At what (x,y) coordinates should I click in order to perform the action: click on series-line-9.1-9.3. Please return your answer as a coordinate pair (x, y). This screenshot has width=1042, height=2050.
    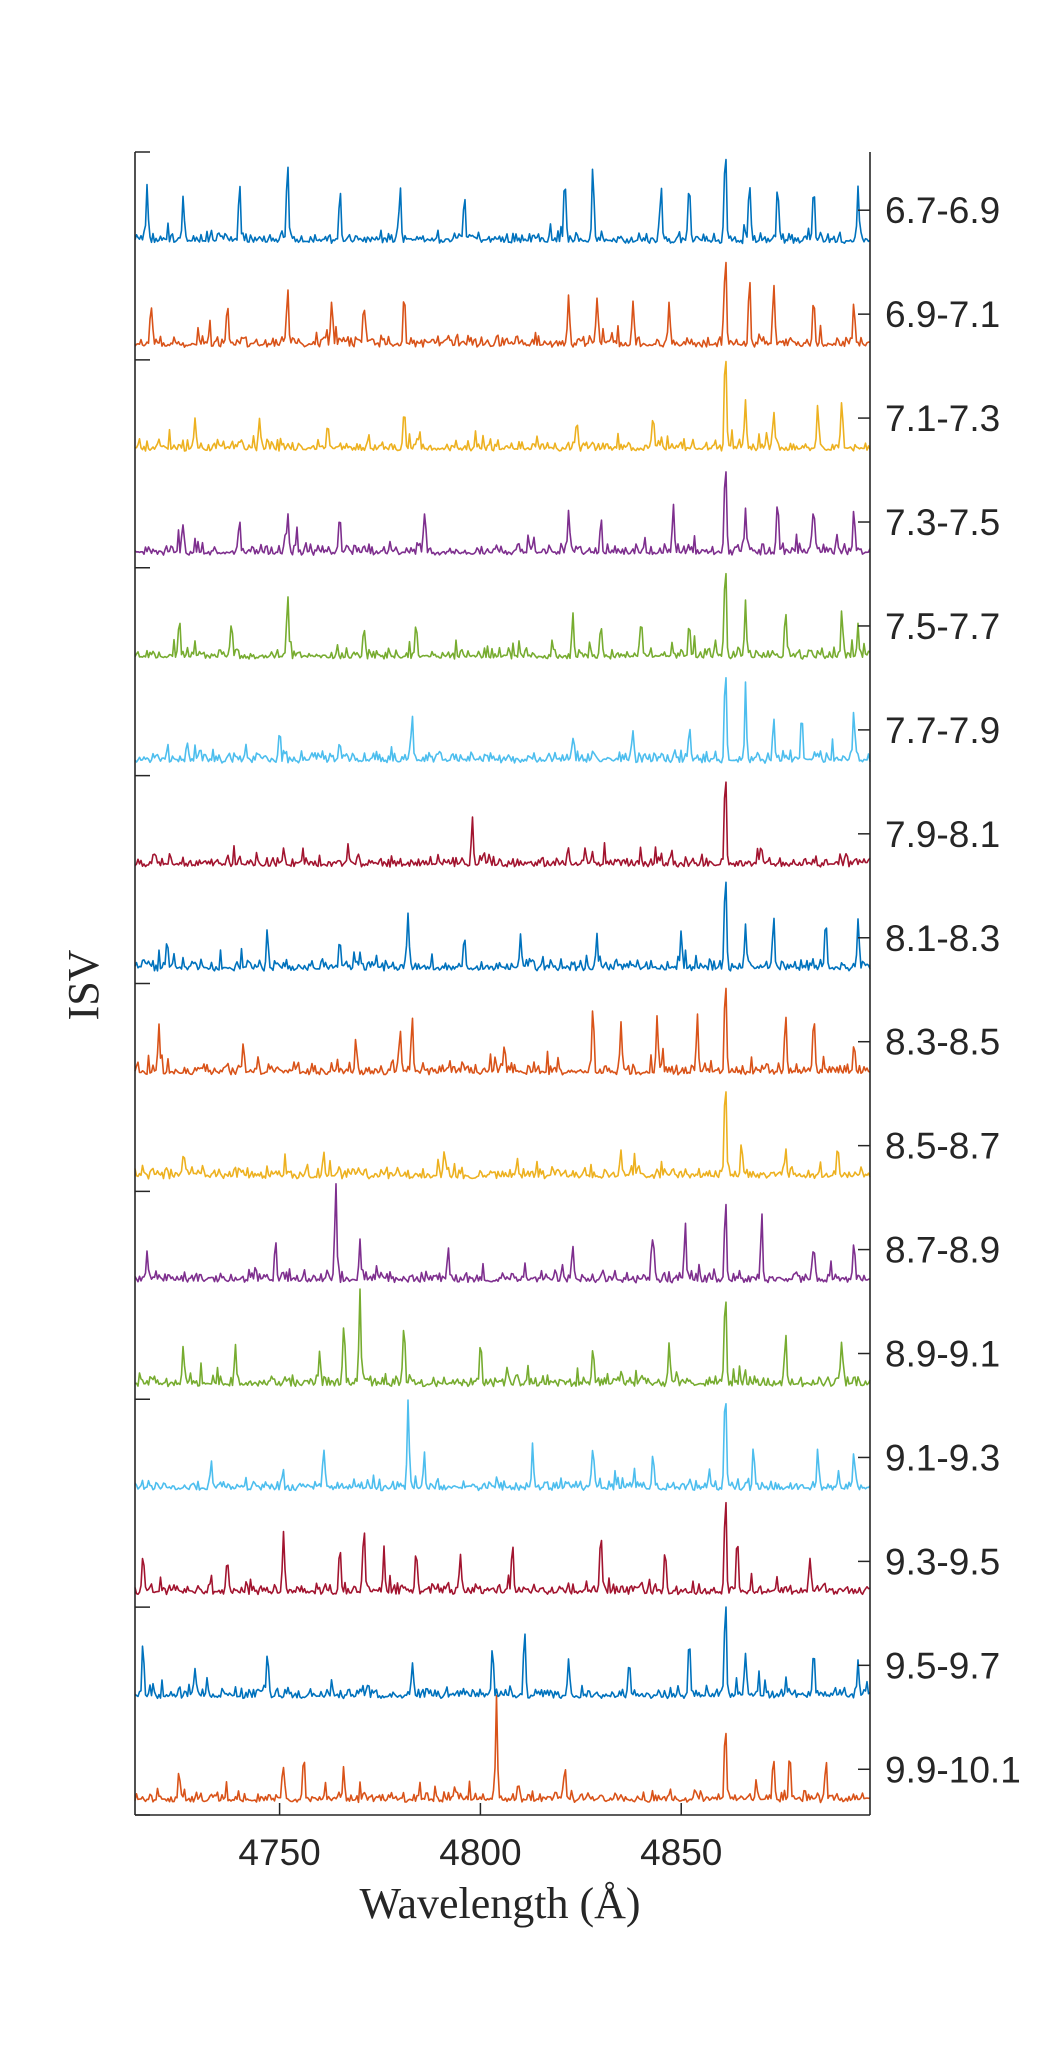
    Looking at the image, I should click on (502, 1445).